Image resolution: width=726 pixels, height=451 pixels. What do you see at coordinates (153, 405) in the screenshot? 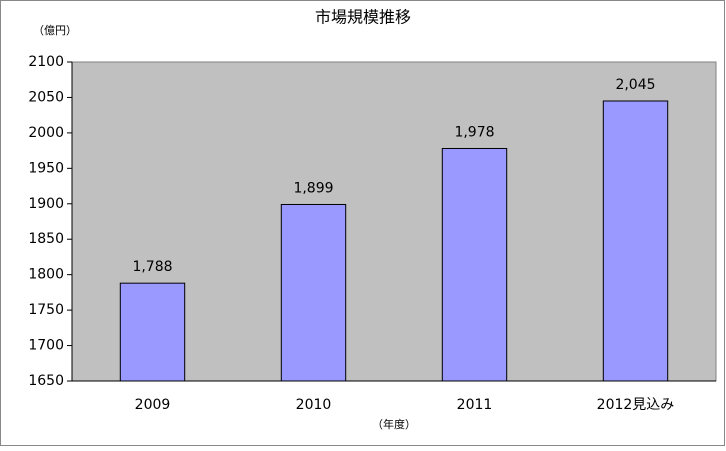
I see `x-tick-label: 2009` at bounding box center [153, 405].